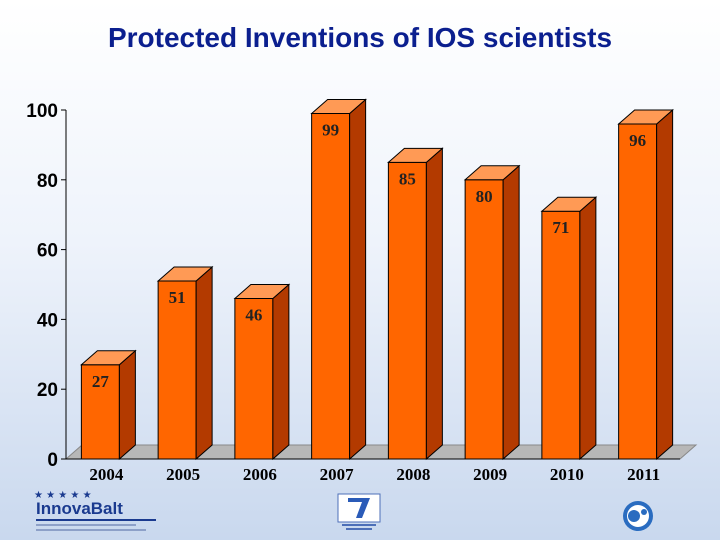  I want to click on bar-side-2005, so click(204, 363).